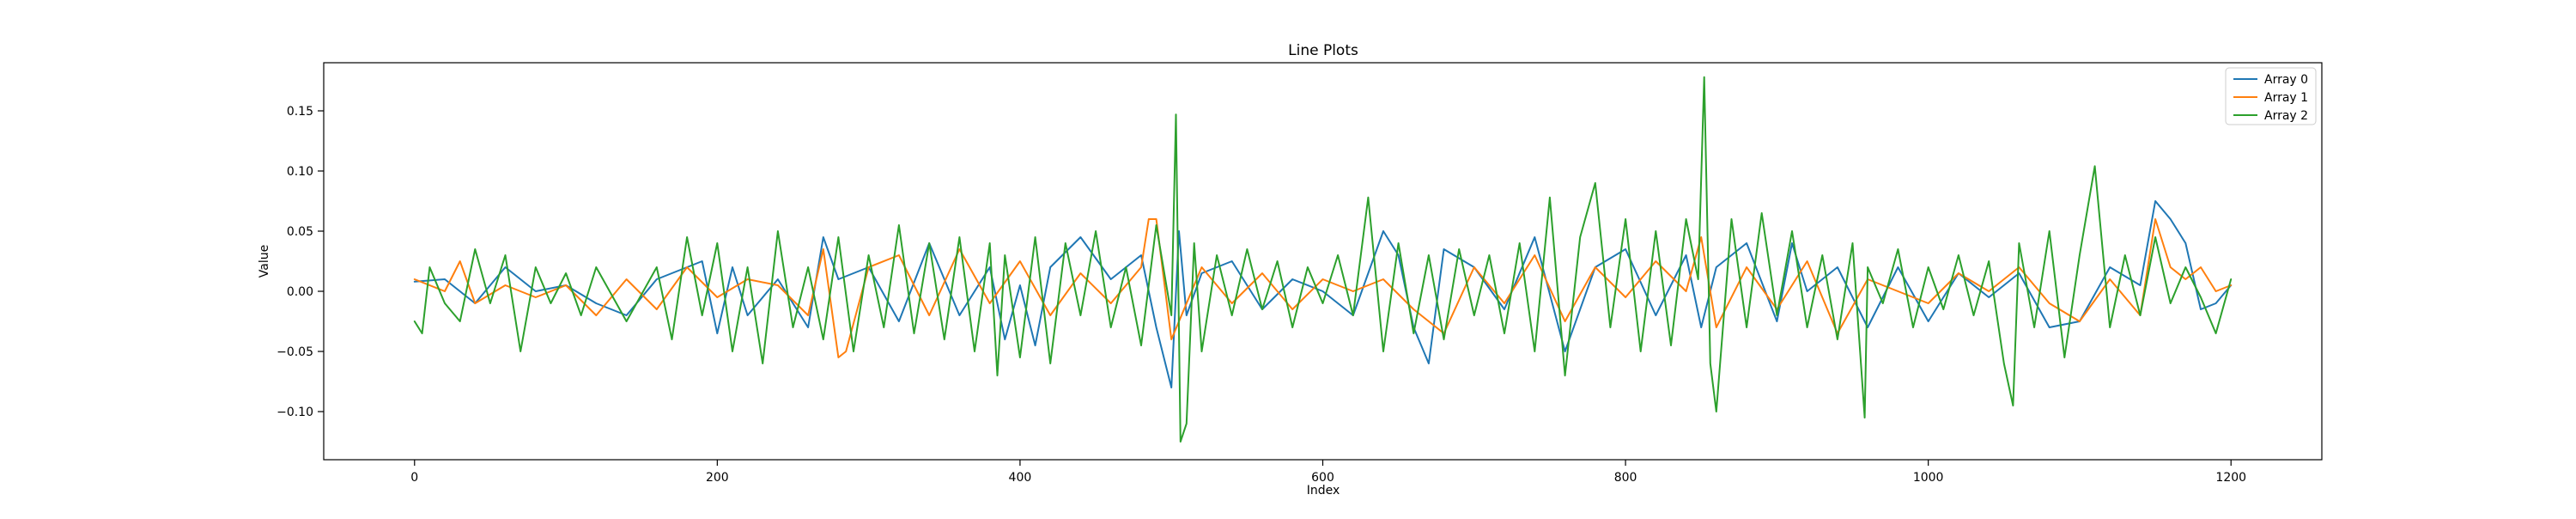 This screenshot has width=2576, height=519. Describe the element at coordinates (1625, 478) in the screenshot. I see `x-tick-label: 800` at that location.